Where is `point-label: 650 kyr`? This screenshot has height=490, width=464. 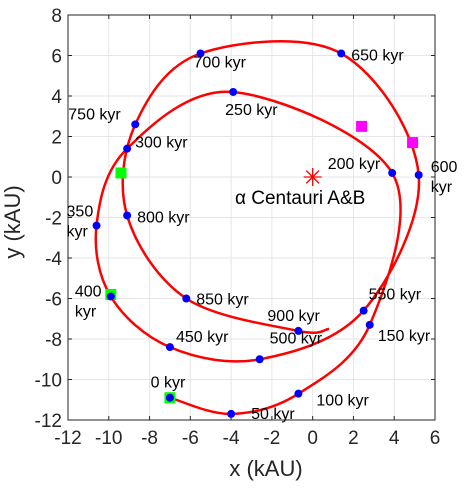 point-label: 650 kyr is located at coordinates (377, 55).